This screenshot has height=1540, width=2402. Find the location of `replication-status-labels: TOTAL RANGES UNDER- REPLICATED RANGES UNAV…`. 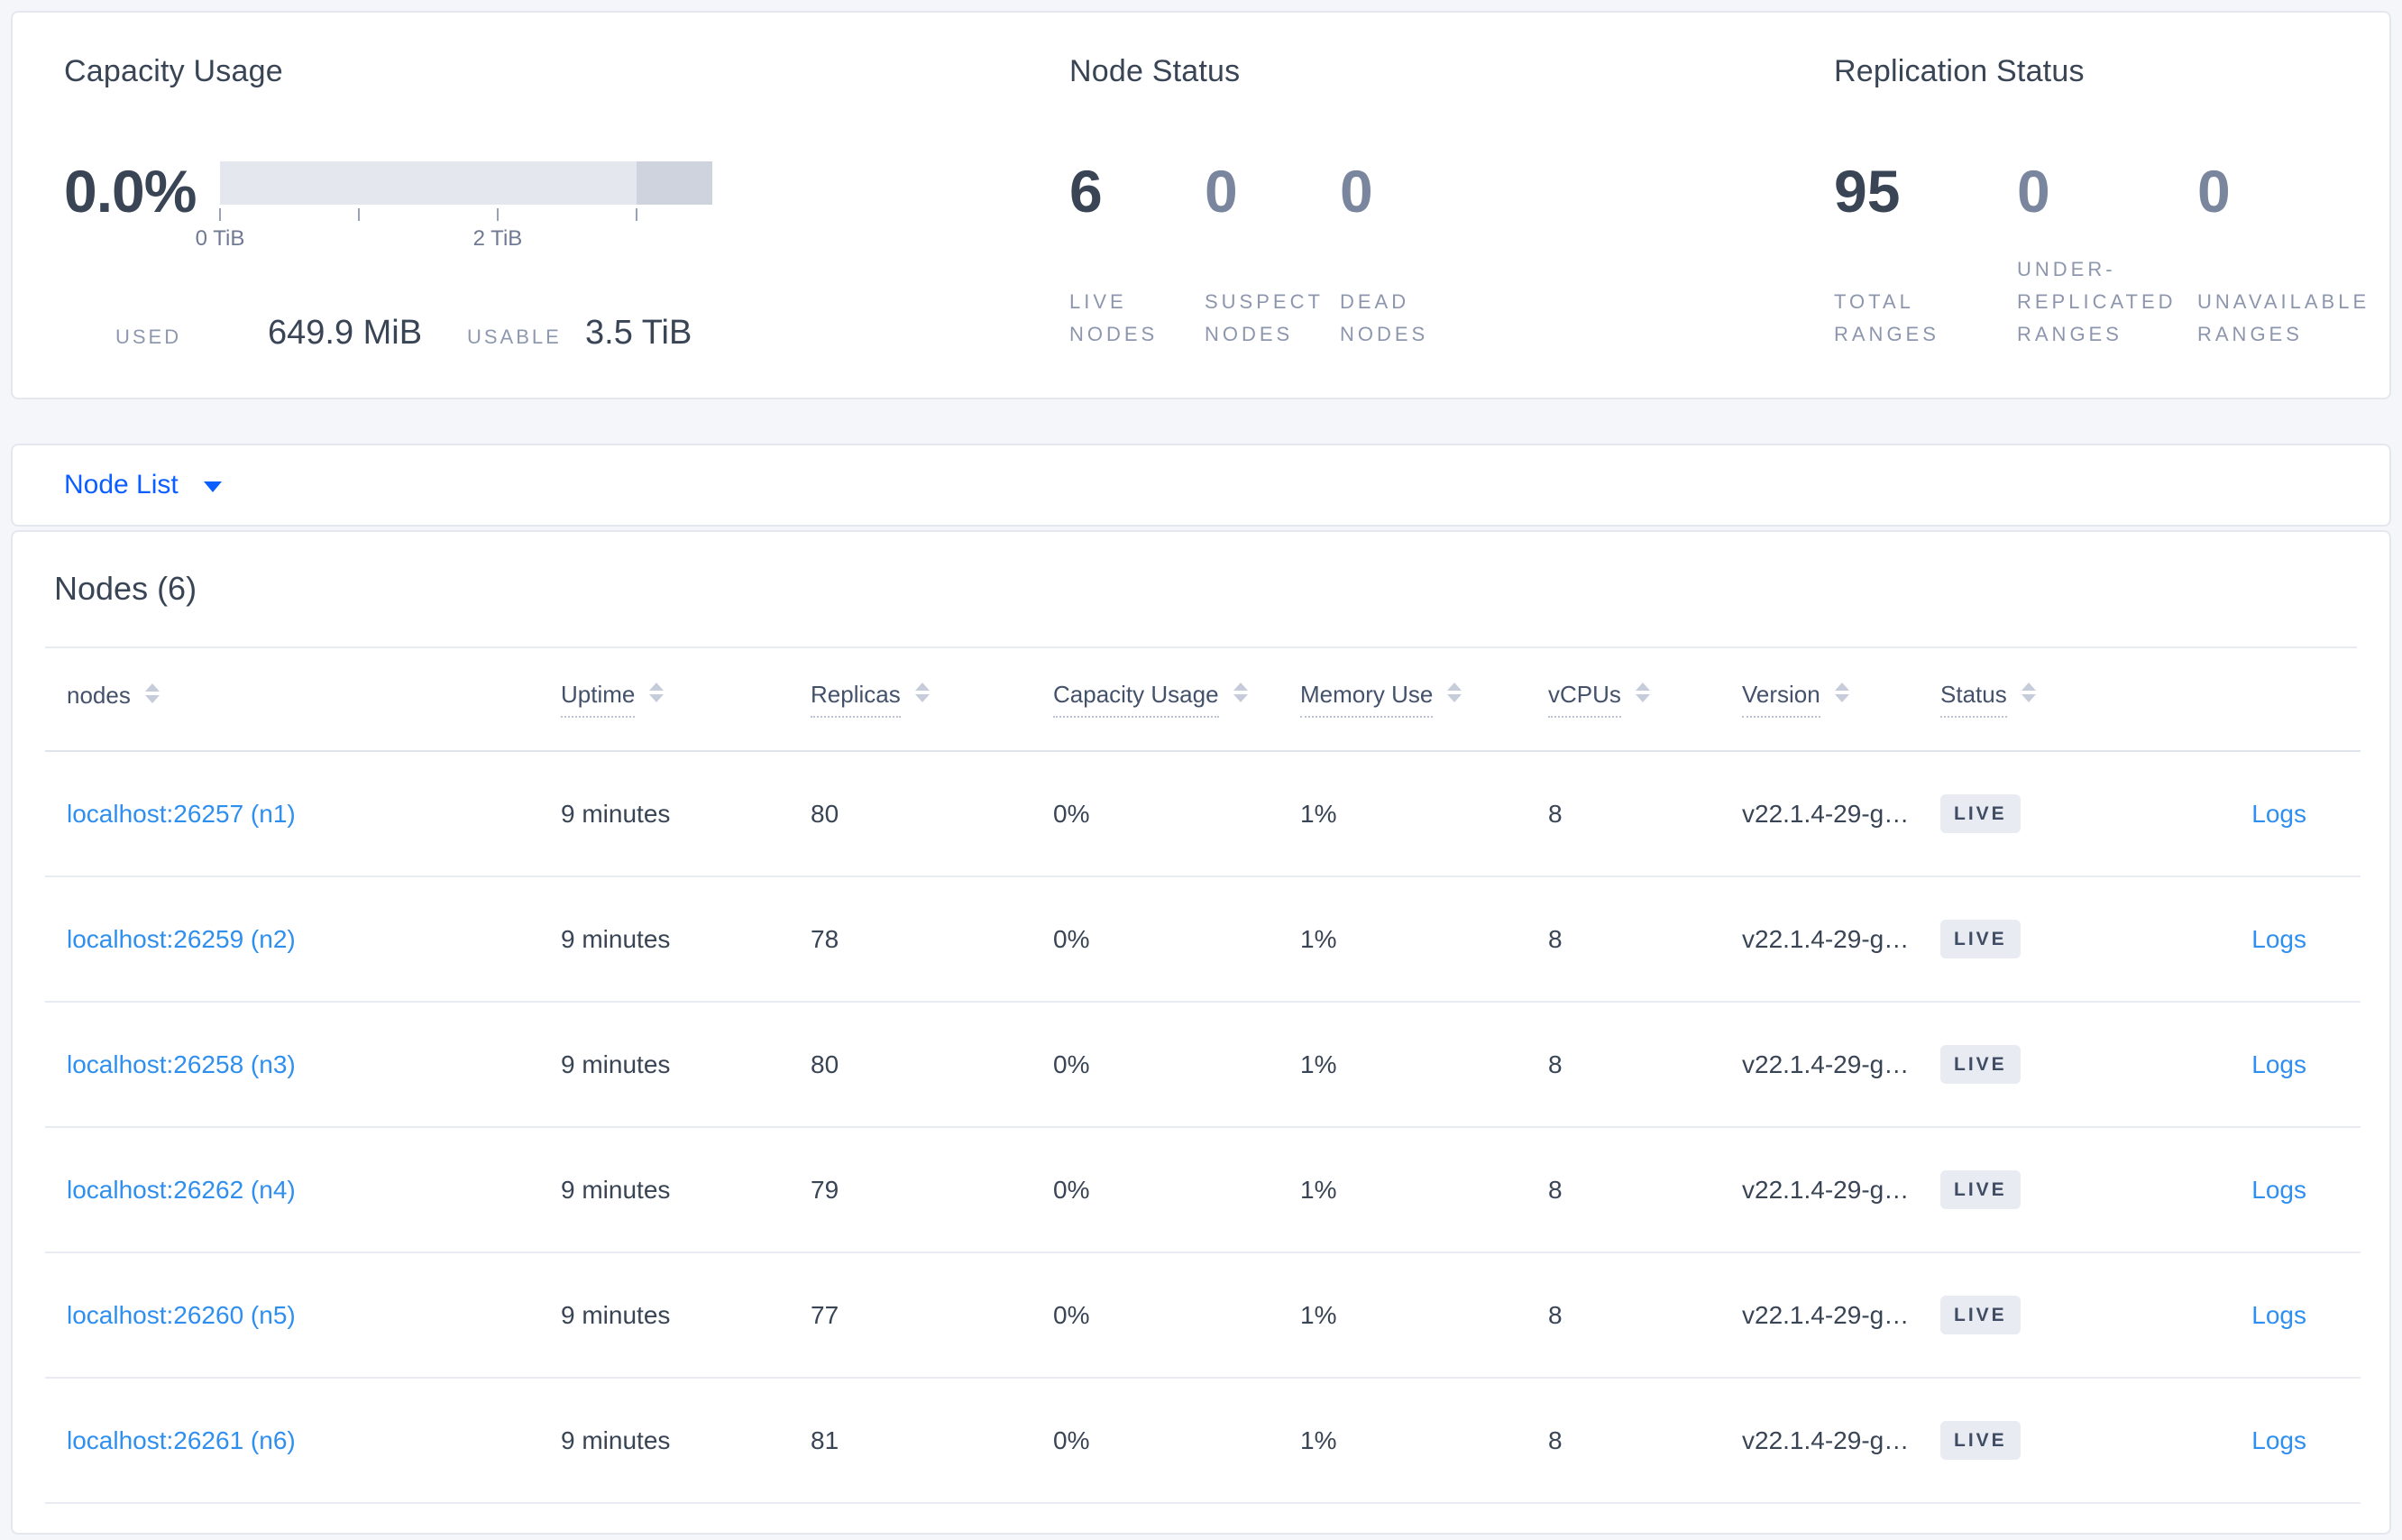

replication-status-labels: TOTAL RANGES UNDER- REPLICATED RANGES UNAV… is located at coordinates (2106, 302).